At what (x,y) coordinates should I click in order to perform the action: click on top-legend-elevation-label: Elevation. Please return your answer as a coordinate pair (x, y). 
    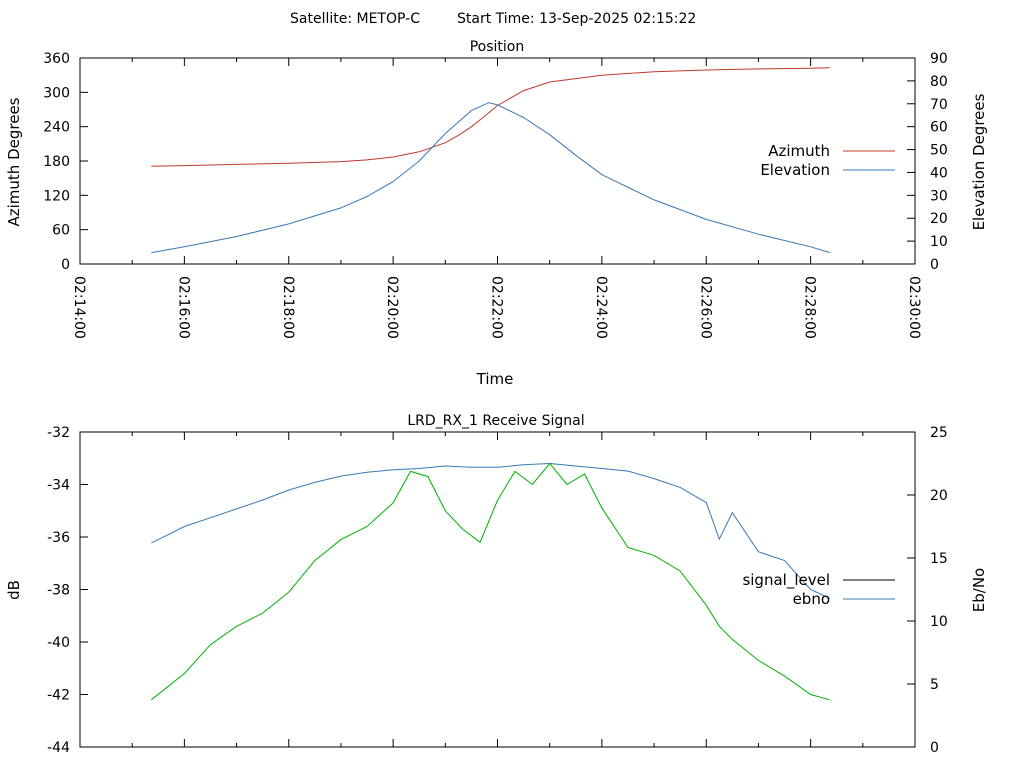
    Looking at the image, I should click on (795, 170).